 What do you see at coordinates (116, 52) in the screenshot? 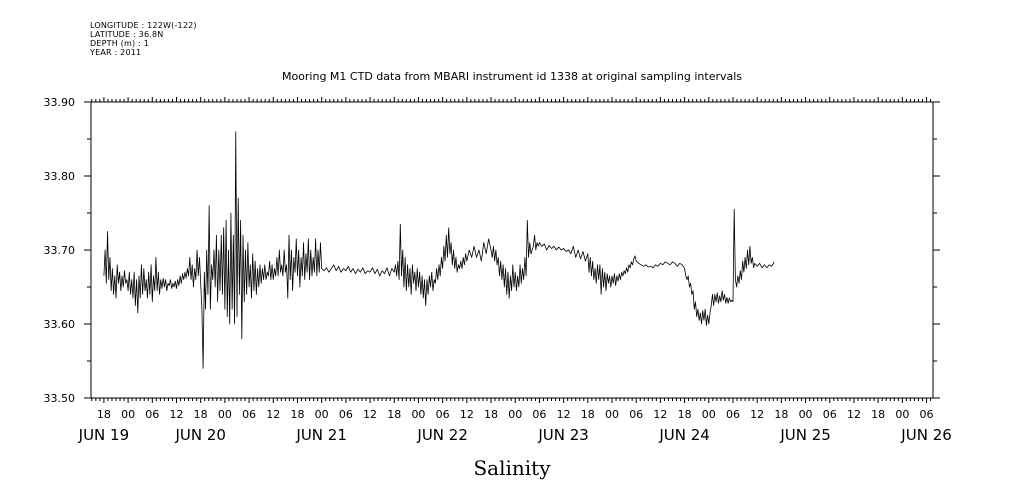
I see `metadata-year: YEAR : 2011` at bounding box center [116, 52].